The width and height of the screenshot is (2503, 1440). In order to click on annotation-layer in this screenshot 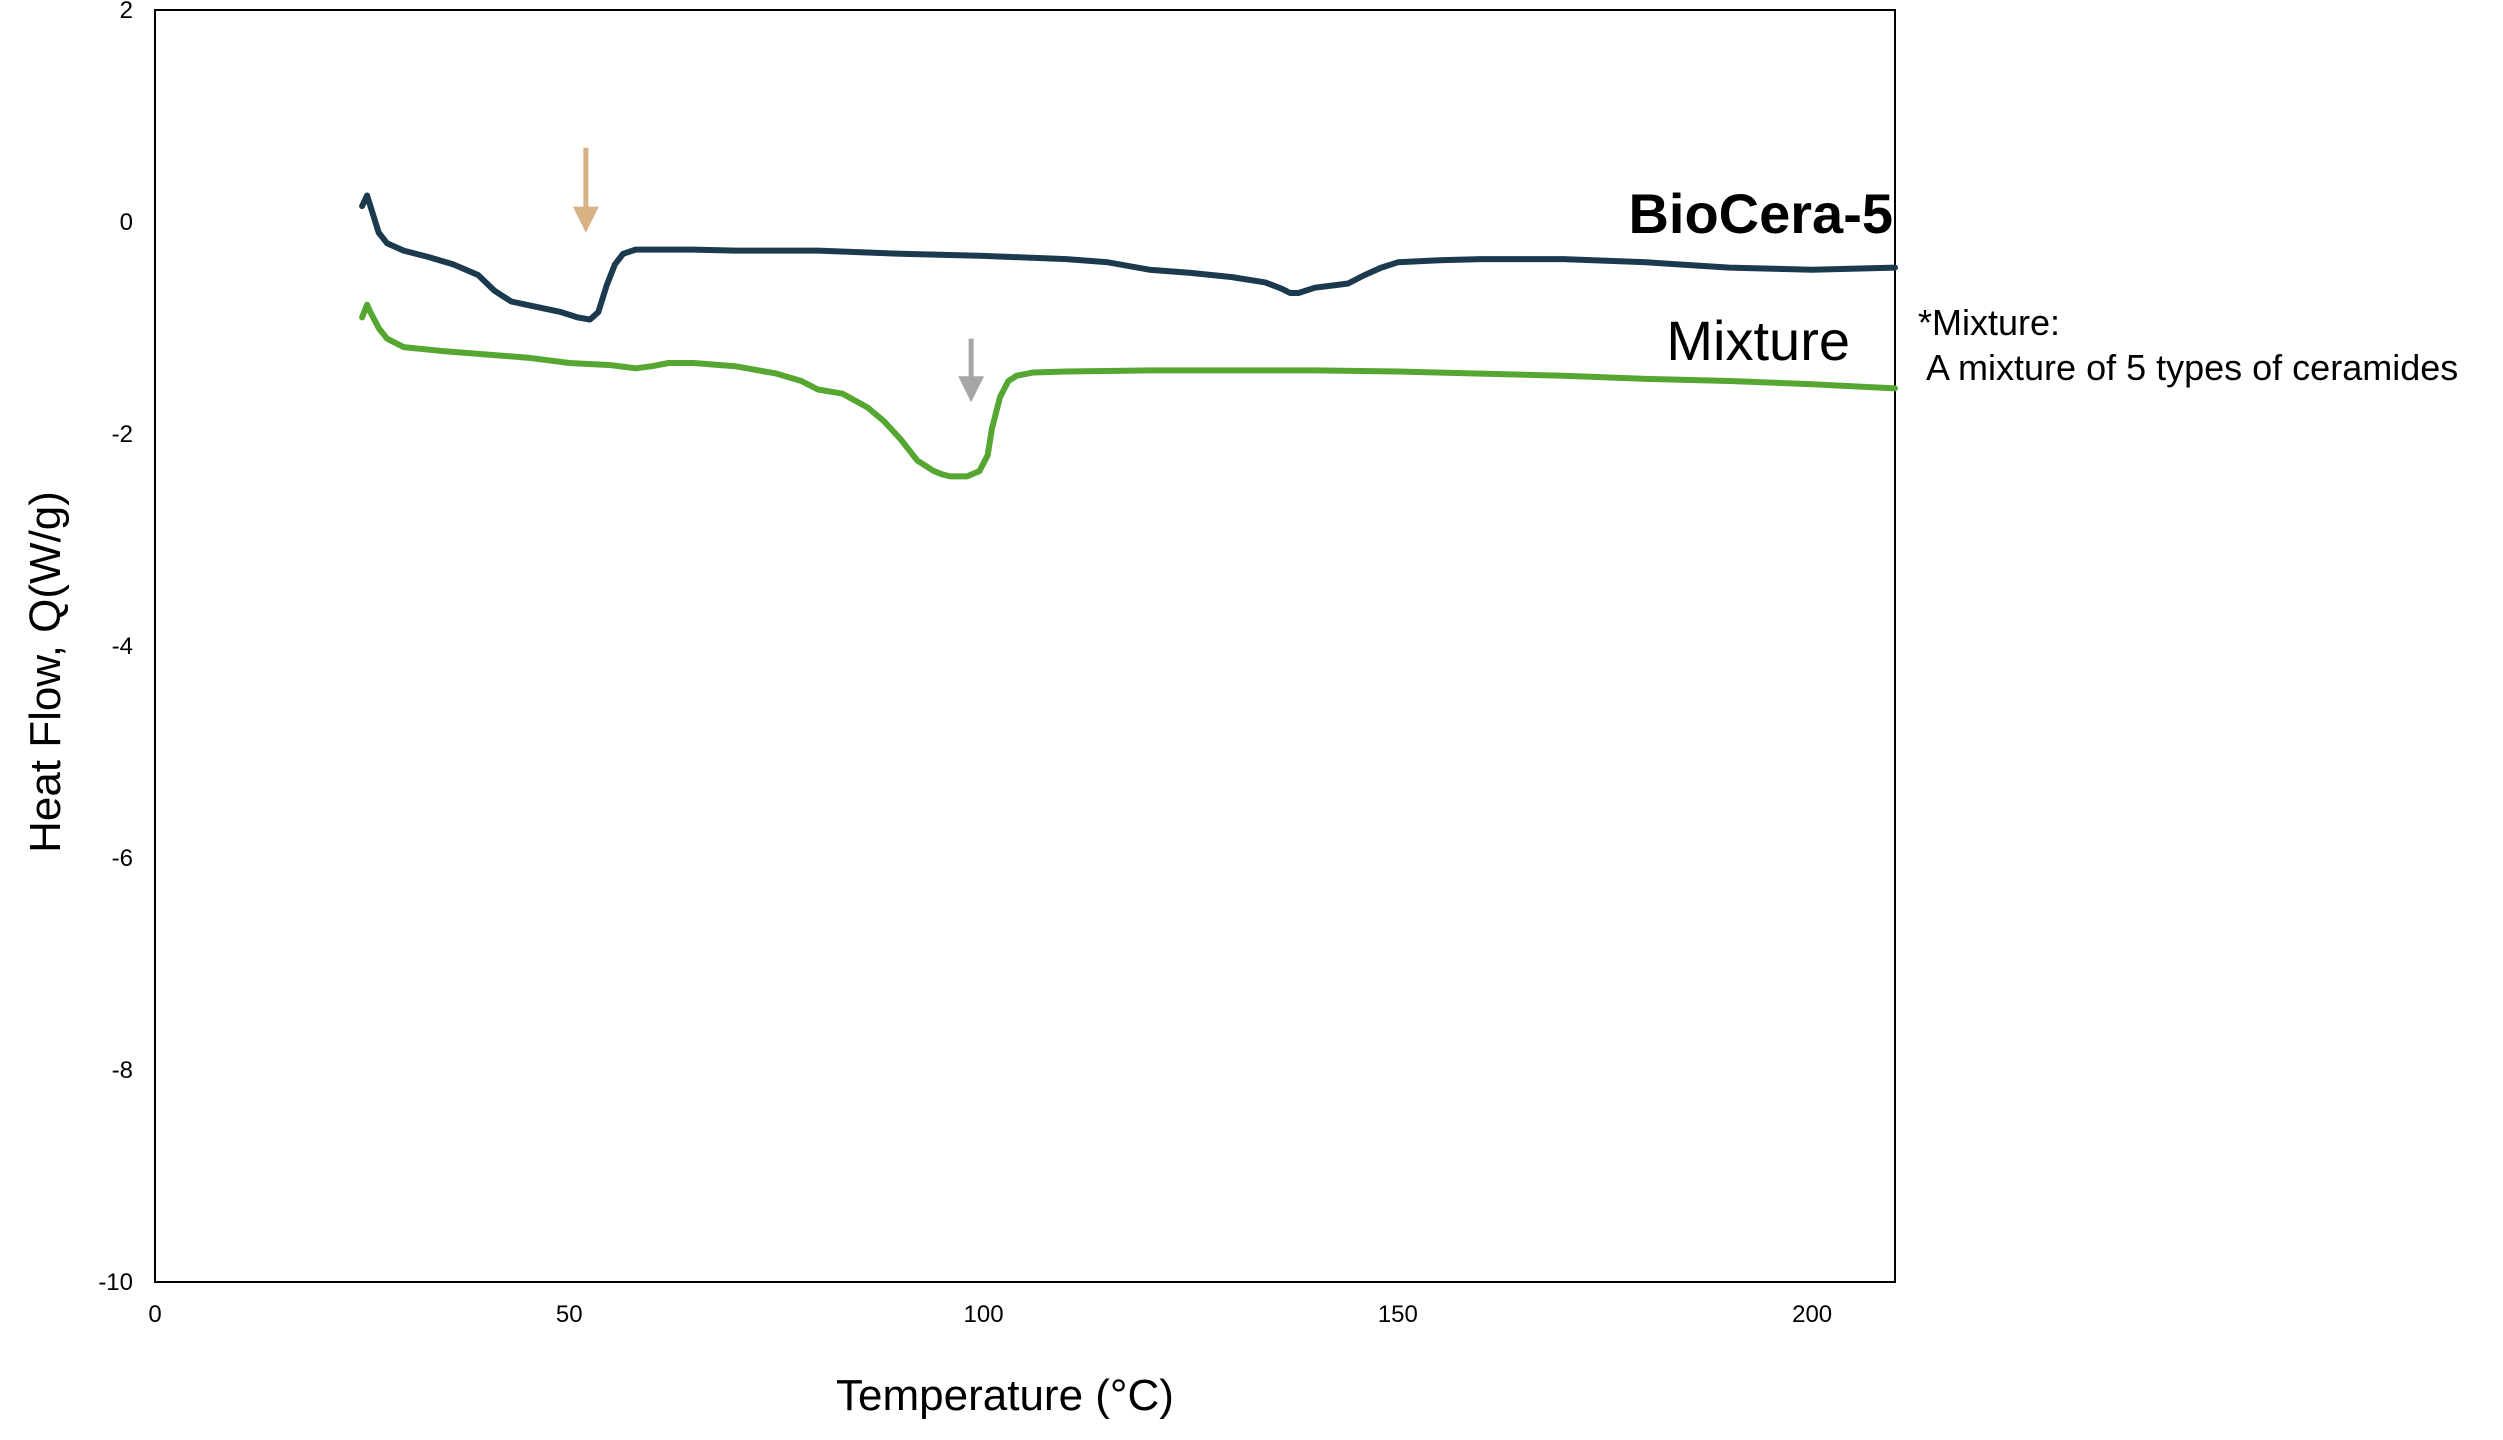, I will do `click(778, 275)`.